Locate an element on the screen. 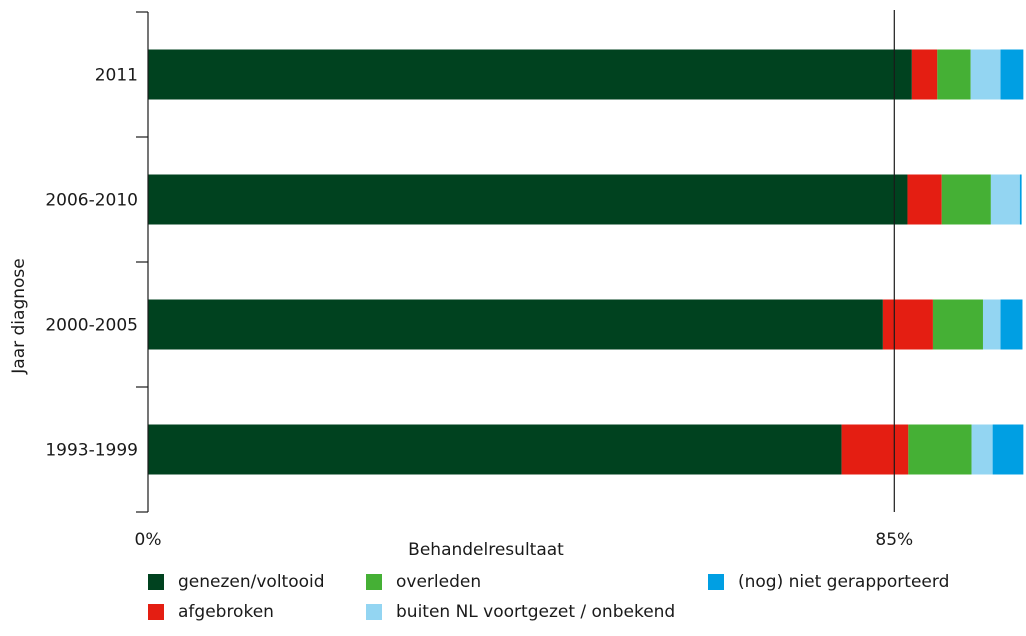 Image resolution: width=1026 pixels, height=636 pixels. y-tick-label: 1993-1999 is located at coordinates (91, 451).